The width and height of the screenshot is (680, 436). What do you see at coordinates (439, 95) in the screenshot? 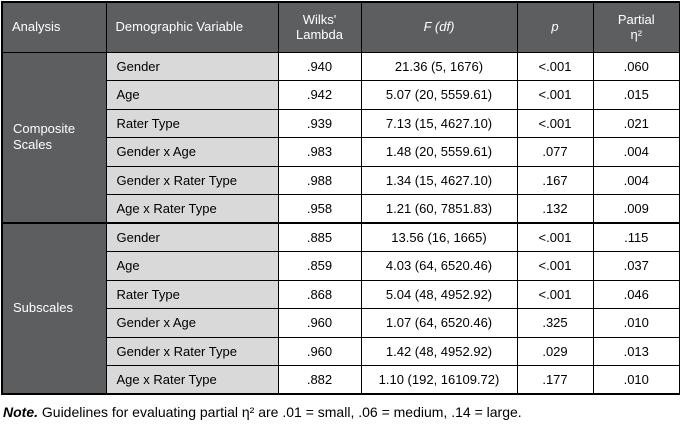
I see `cell-f-df: 5.07 (20, 5559.61)` at bounding box center [439, 95].